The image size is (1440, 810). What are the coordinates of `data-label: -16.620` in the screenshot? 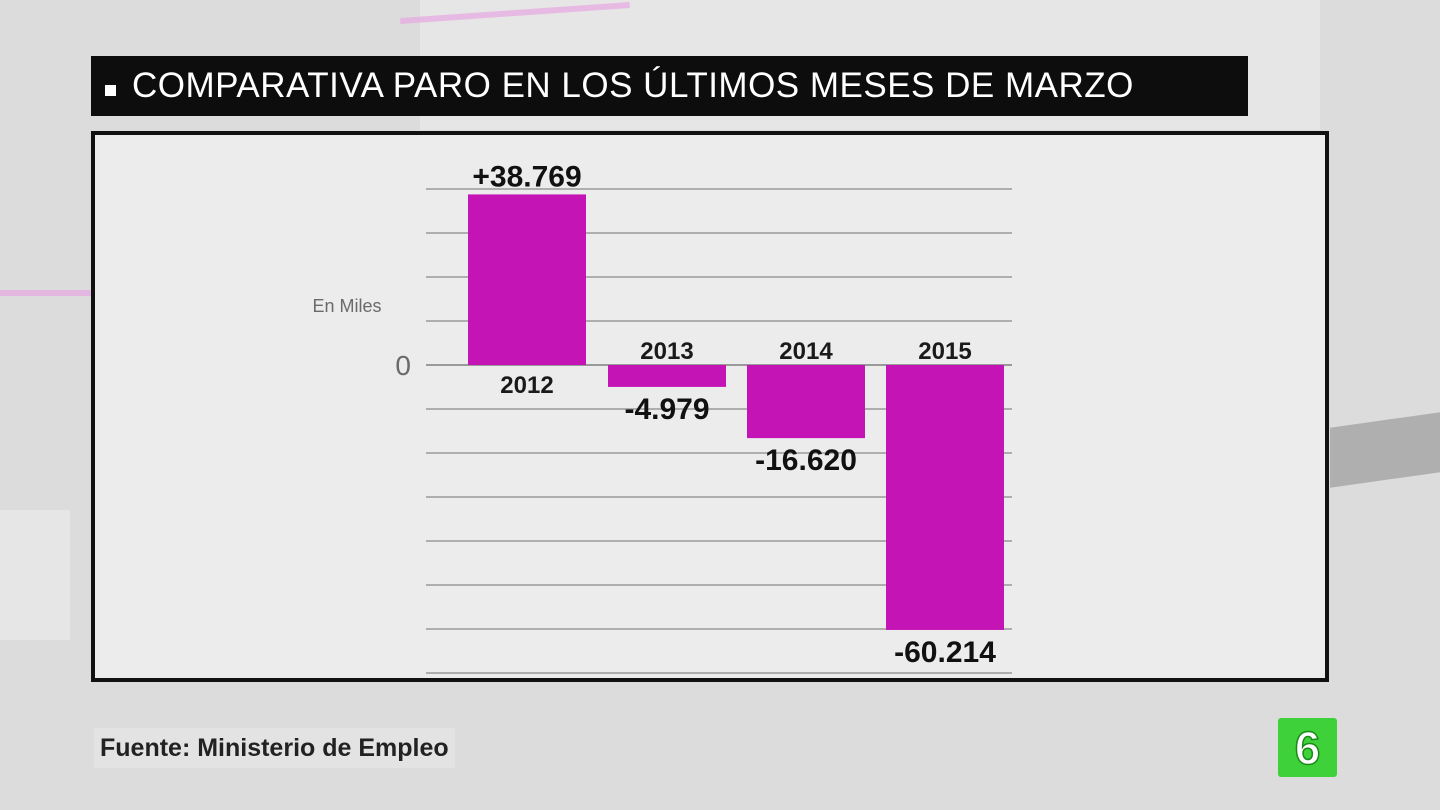 It's located at (806, 460).